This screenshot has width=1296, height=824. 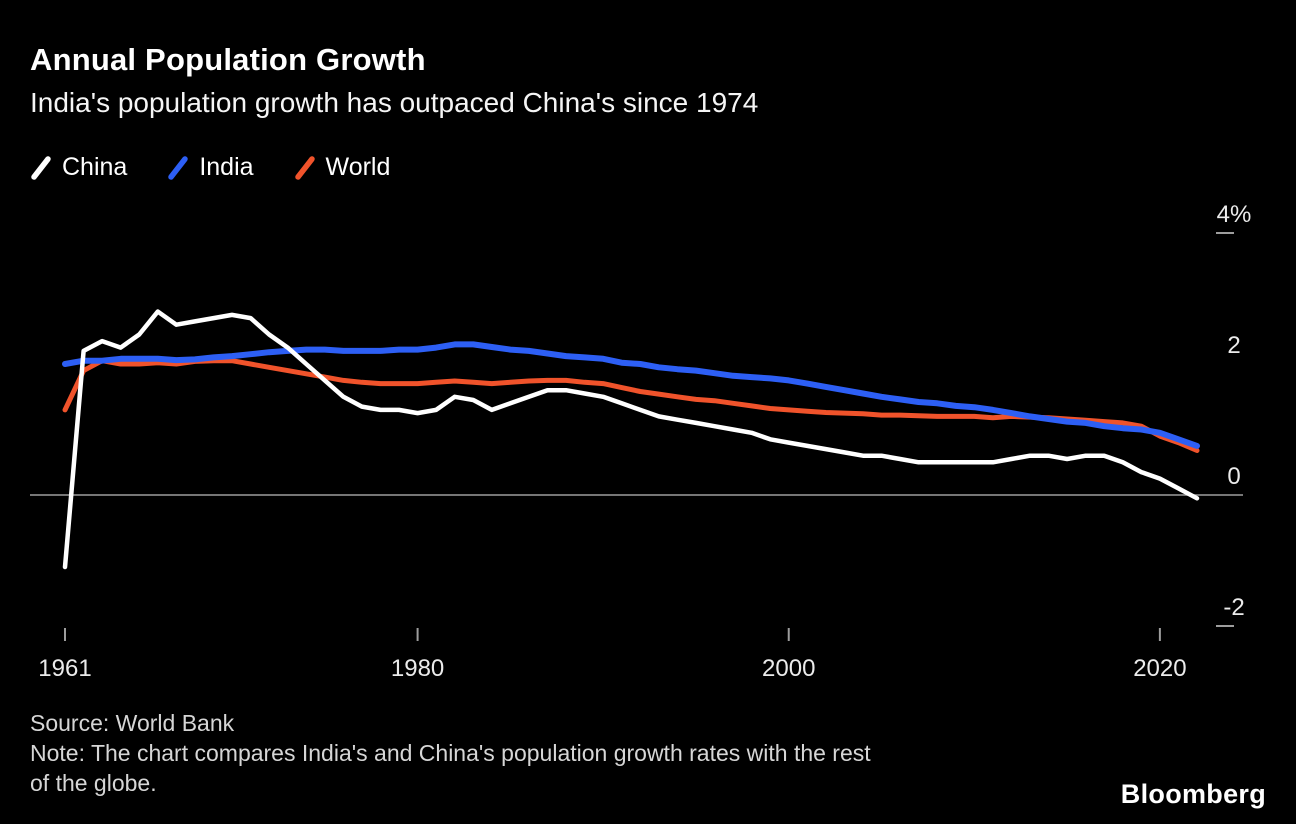 I want to click on legend-item-world: World, so click(x=342, y=167).